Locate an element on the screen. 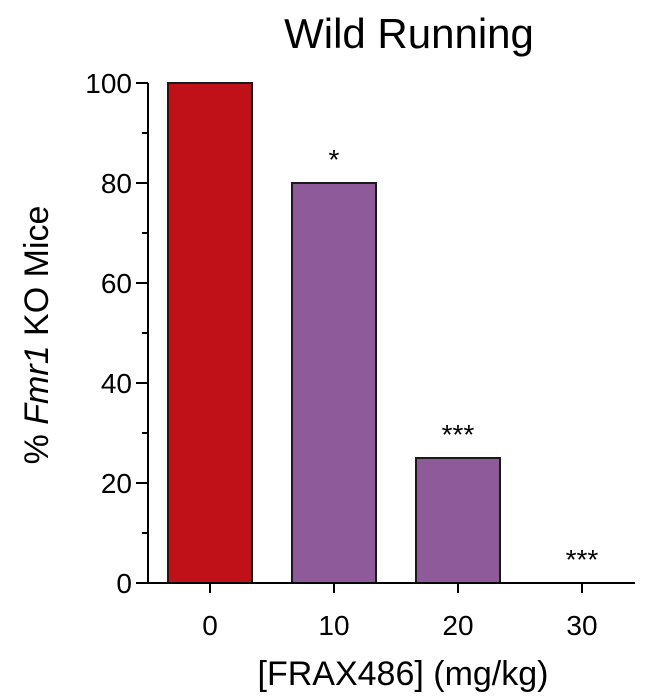  x-tick-label-30: 30 is located at coordinates (581, 625).